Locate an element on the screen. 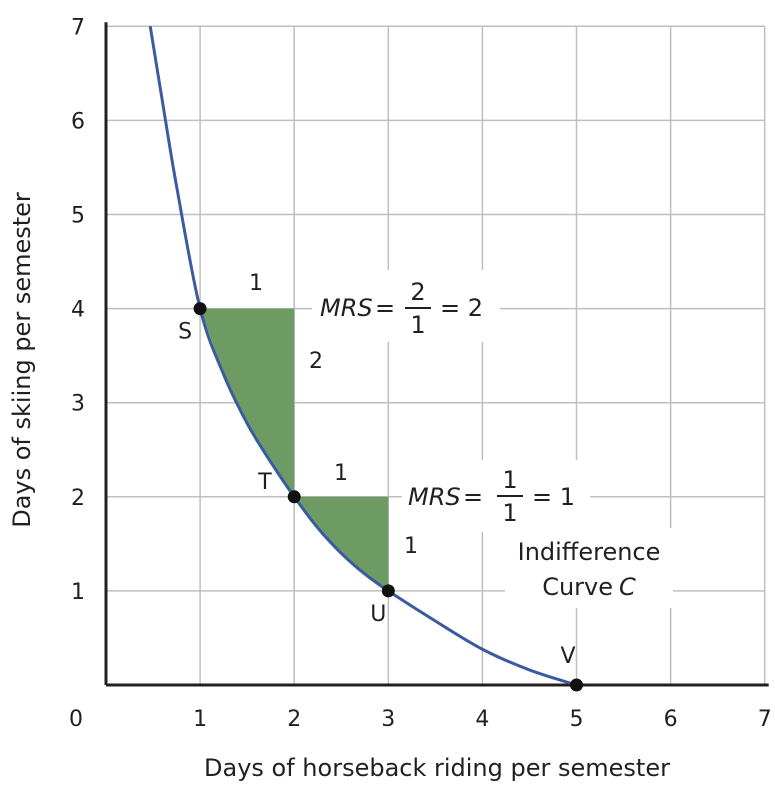 The height and width of the screenshot is (786, 775). origin-label: 0 is located at coordinates (76, 719).